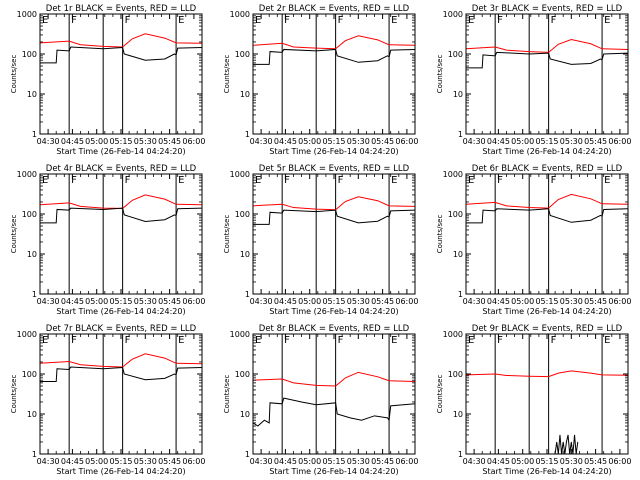 The image size is (640, 480). What do you see at coordinates (121, 169) in the screenshot?
I see `panel-title: Det 4r BLACK = Events, RED = LLD` at bounding box center [121, 169].